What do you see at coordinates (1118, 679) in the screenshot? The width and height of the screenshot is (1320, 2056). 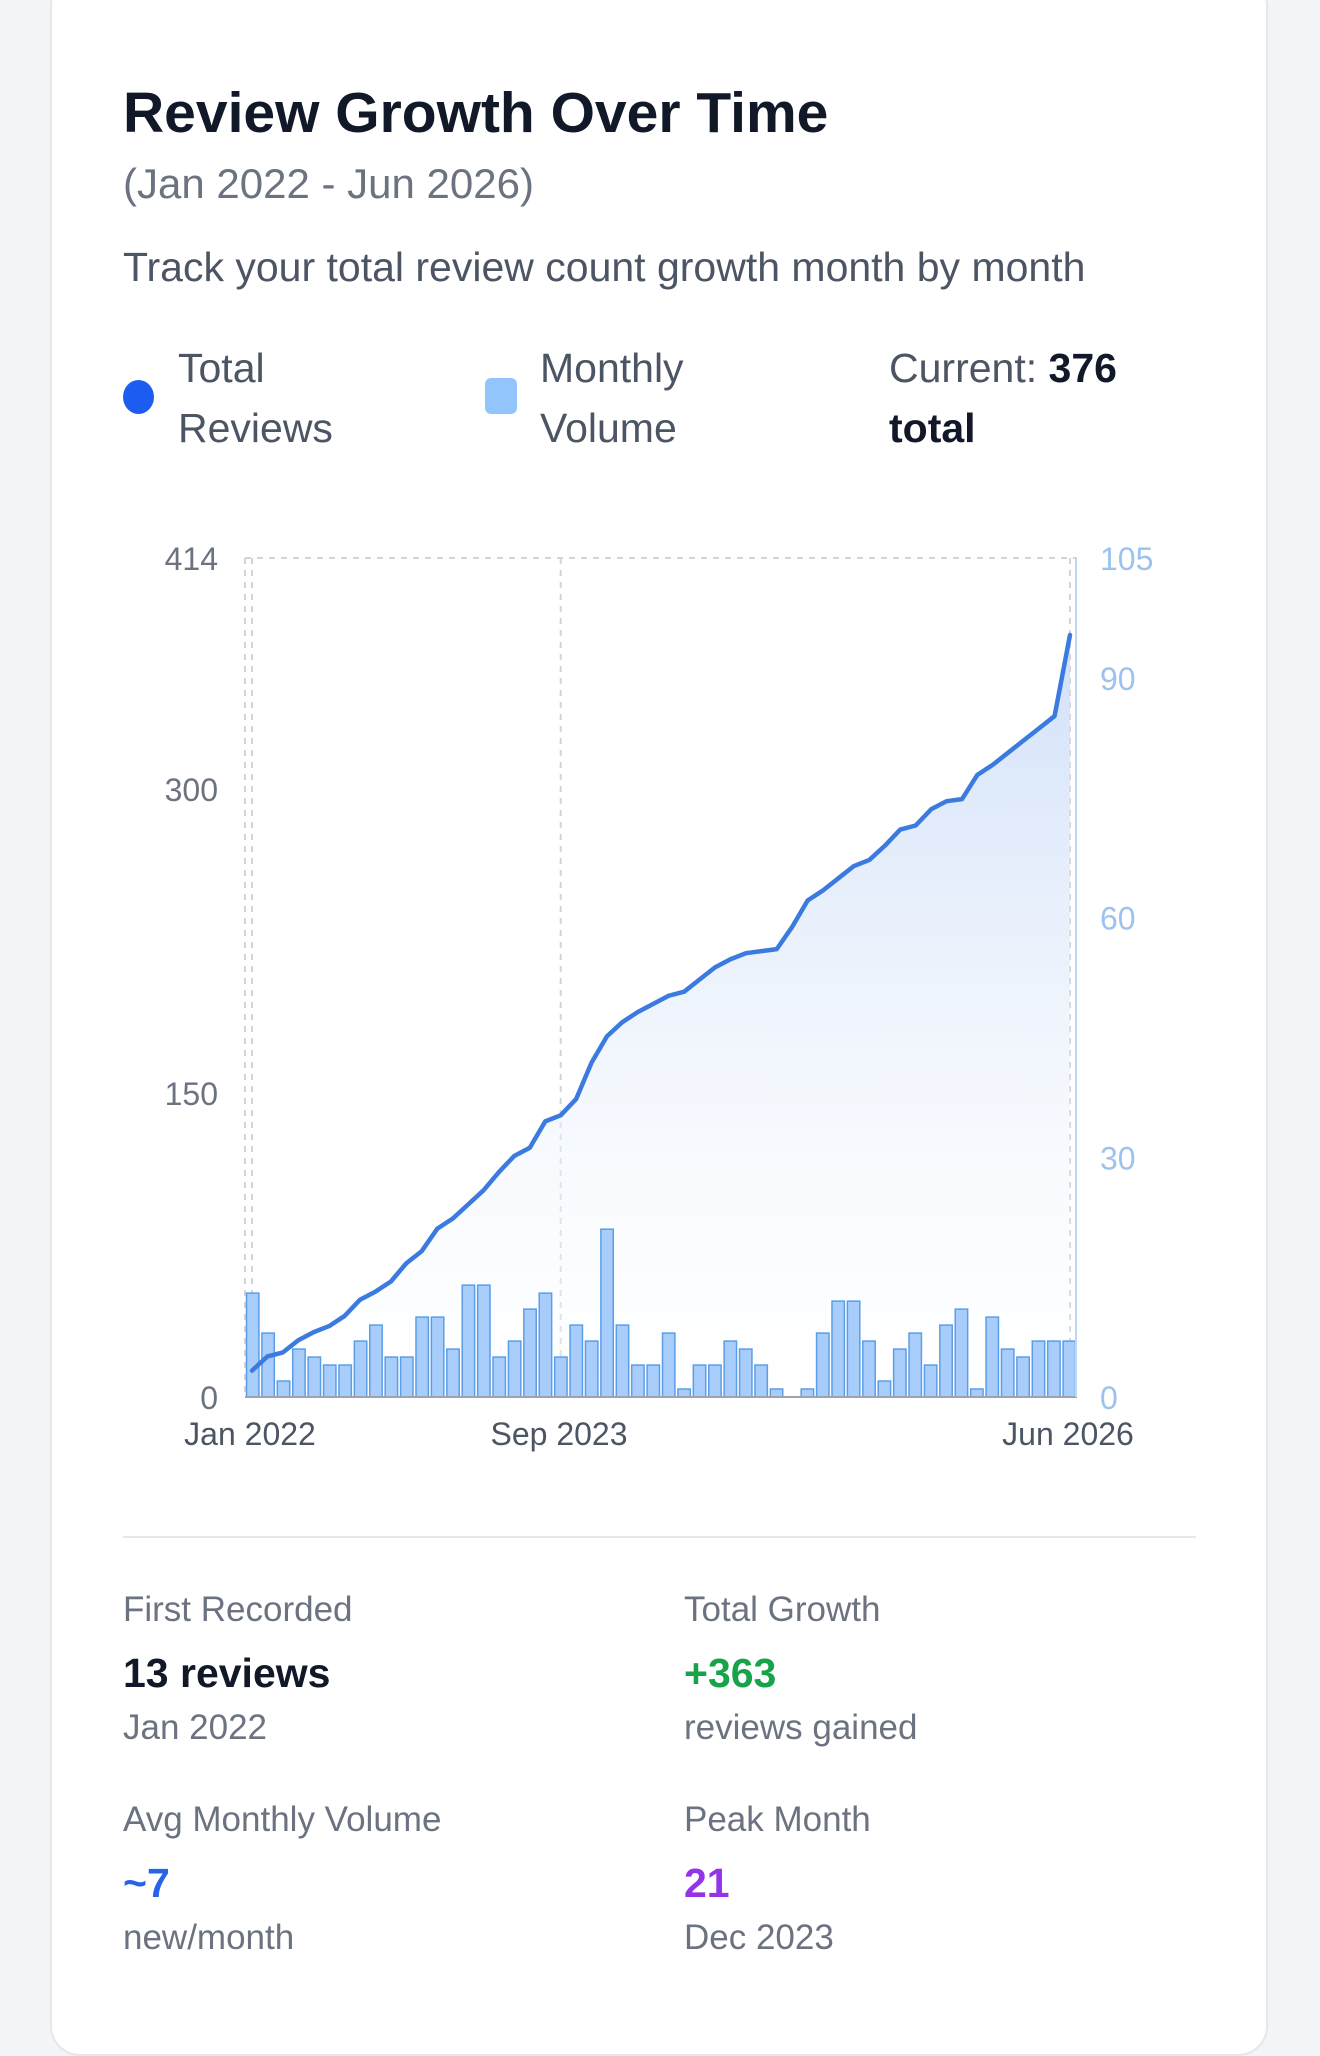 I see `right-axis-tick-label: 90` at bounding box center [1118, 679].